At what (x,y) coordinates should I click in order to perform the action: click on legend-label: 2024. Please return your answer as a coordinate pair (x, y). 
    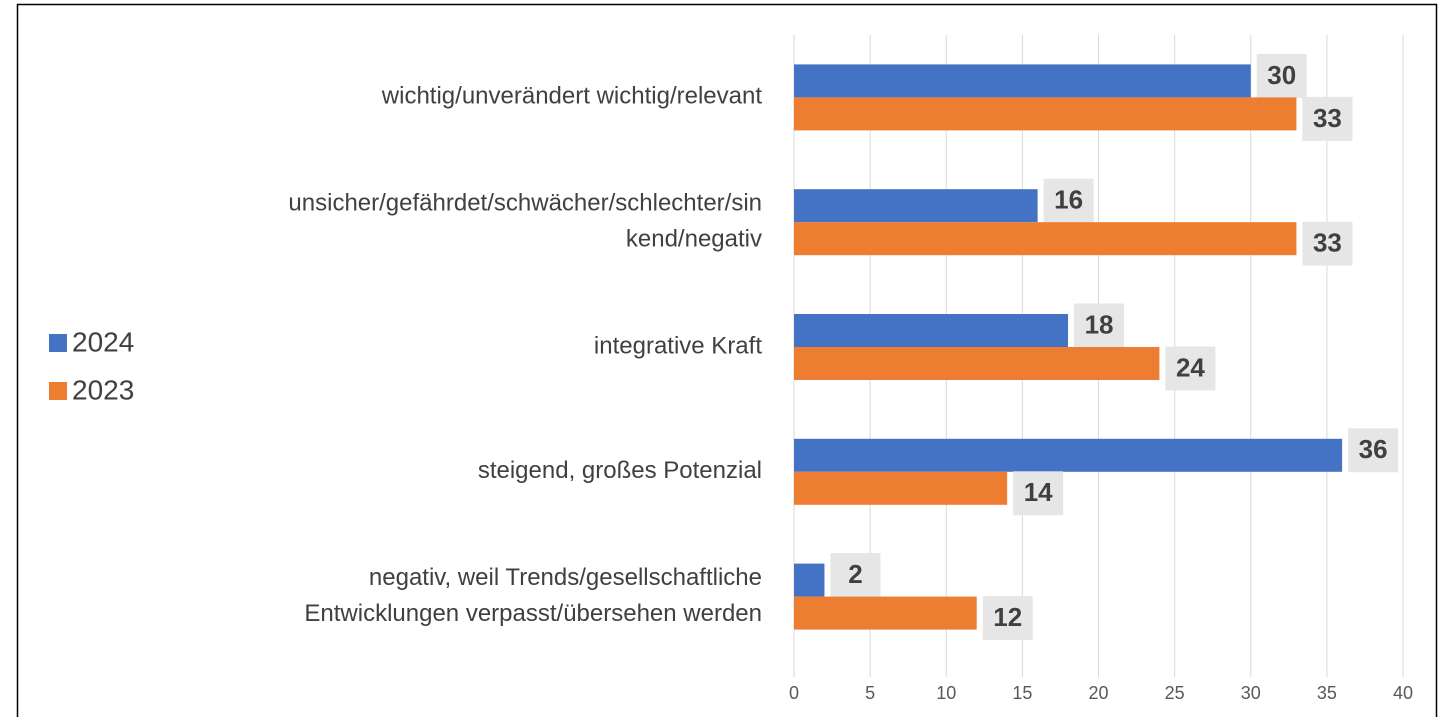
    Looking at the image, I should click on (103, 341).